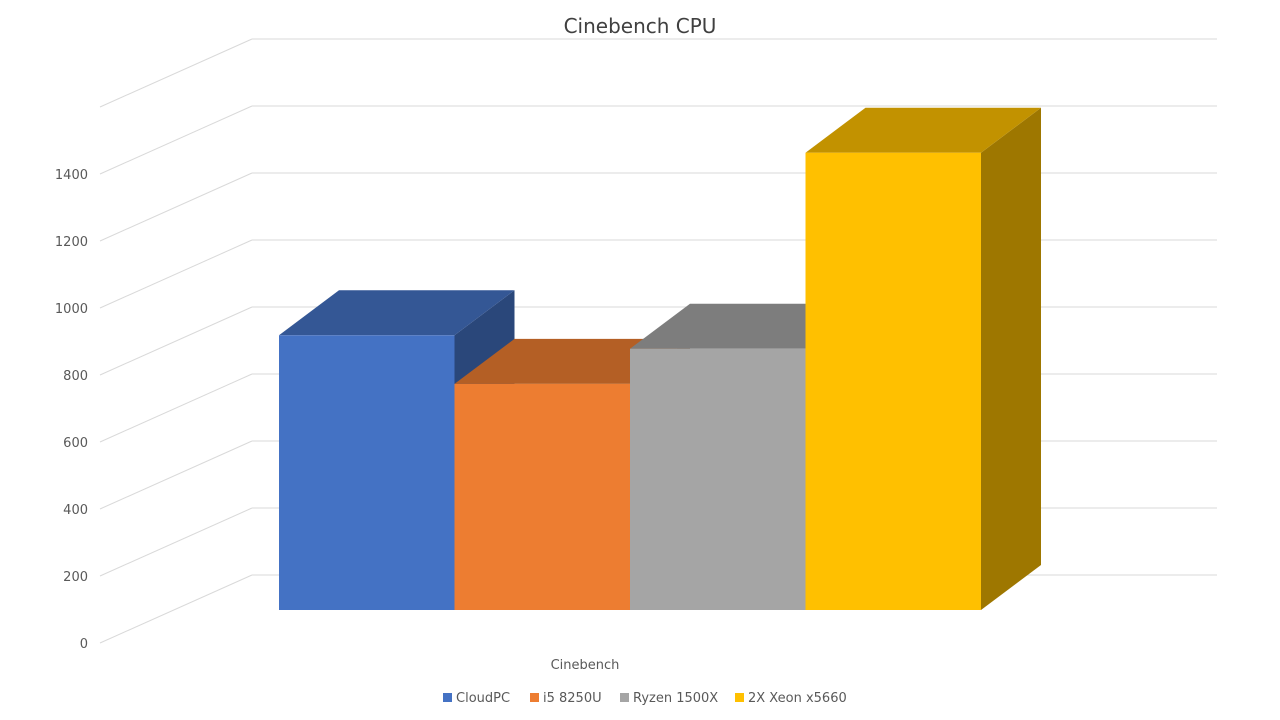  I want to click on legend-item: 2X Xeon x5660, so click(791, 698).